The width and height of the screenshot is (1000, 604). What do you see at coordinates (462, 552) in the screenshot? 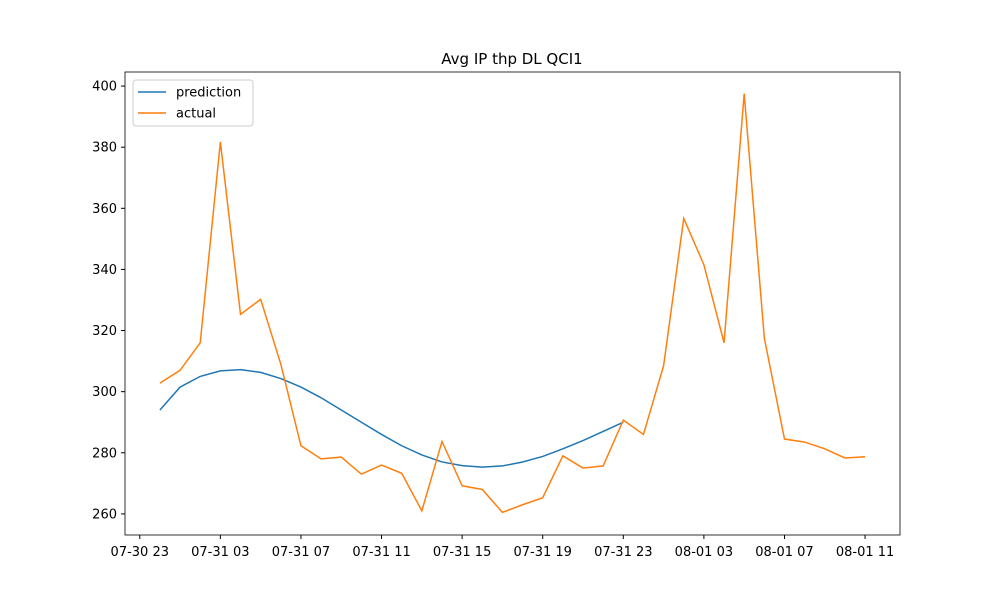
I see `x-tick-label: 07-31 15` at bounding box center [462, 552].